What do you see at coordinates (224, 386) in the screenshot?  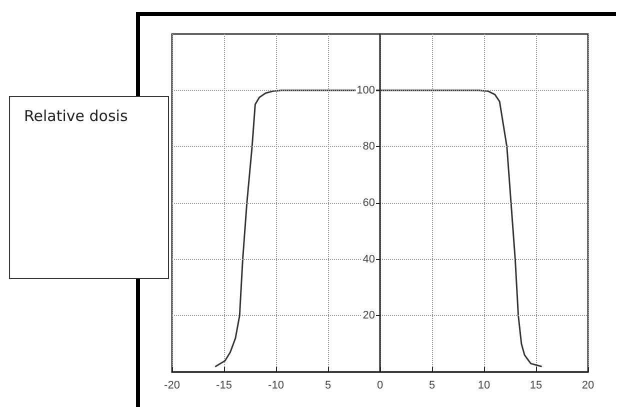 I see `x-tick-label: -15` at bounding box center [224, 386].